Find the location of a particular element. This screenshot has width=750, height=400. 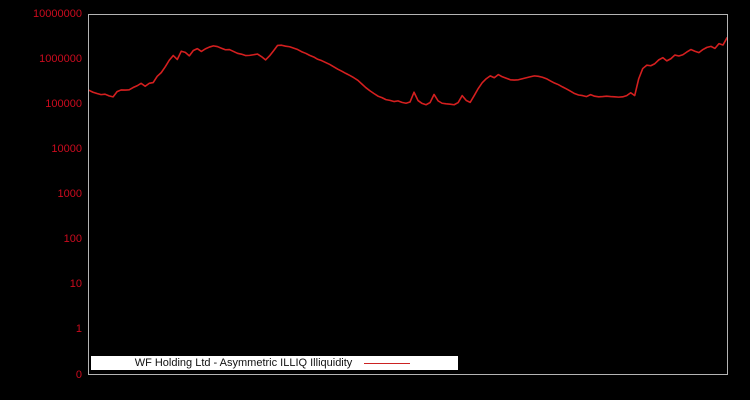

y-tick-10000000: 10000000 is located at coordinates (57, 13).